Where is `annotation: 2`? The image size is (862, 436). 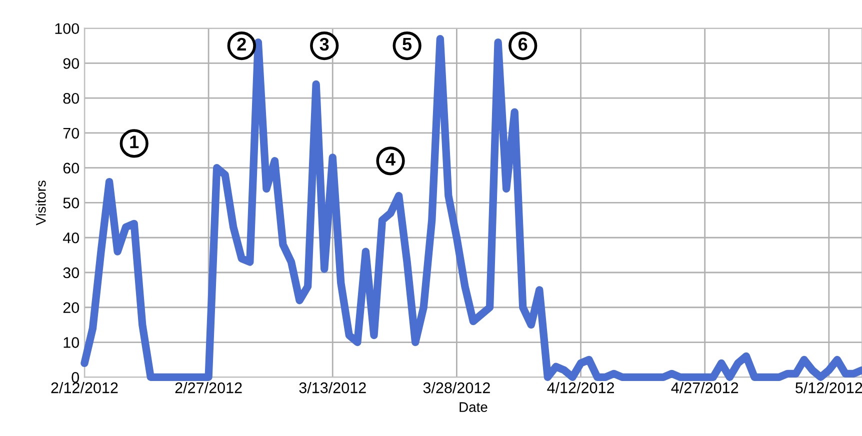 annotation: 2 is located at coordinates (241, 44).